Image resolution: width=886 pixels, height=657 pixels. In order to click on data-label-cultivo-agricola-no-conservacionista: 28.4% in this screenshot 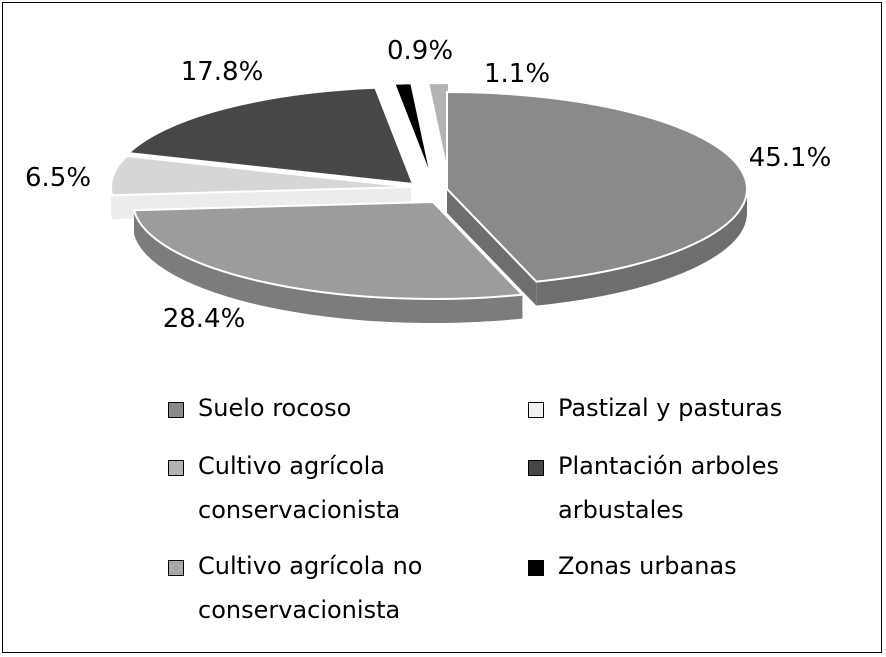, I will do `click(204, 319)`.